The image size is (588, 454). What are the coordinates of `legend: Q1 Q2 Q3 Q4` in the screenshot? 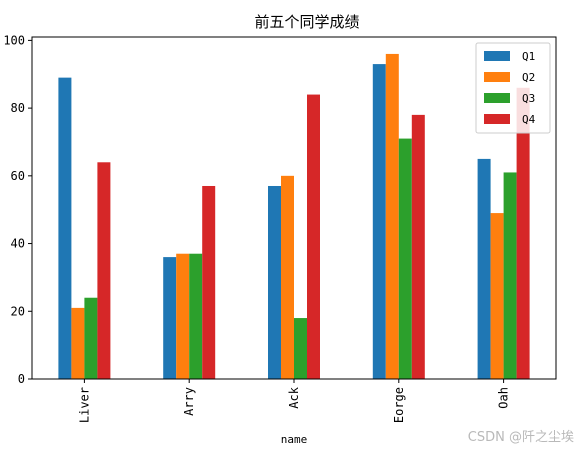 It's located at (513, 88).